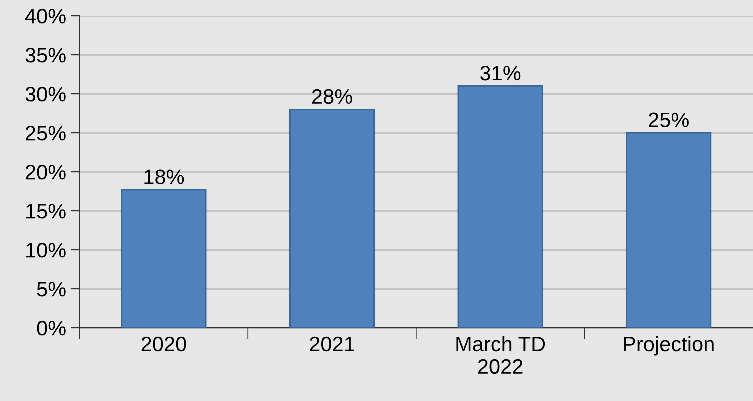 This screenshot has width=753, height=401. I want to click on y-tick-label: 40%, so click(45, 16).